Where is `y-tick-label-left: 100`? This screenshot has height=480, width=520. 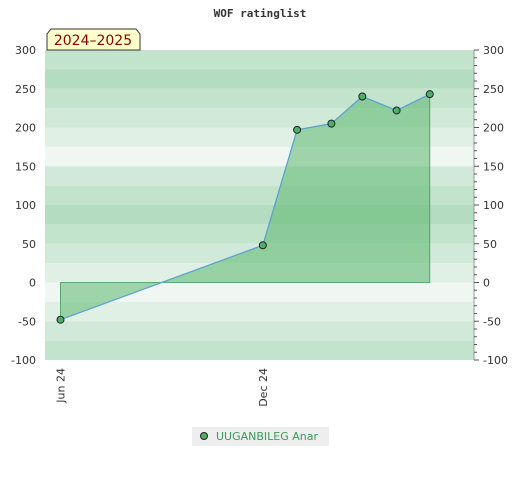
y-tick-label-left: 100 is located at coordinates (25, 205).